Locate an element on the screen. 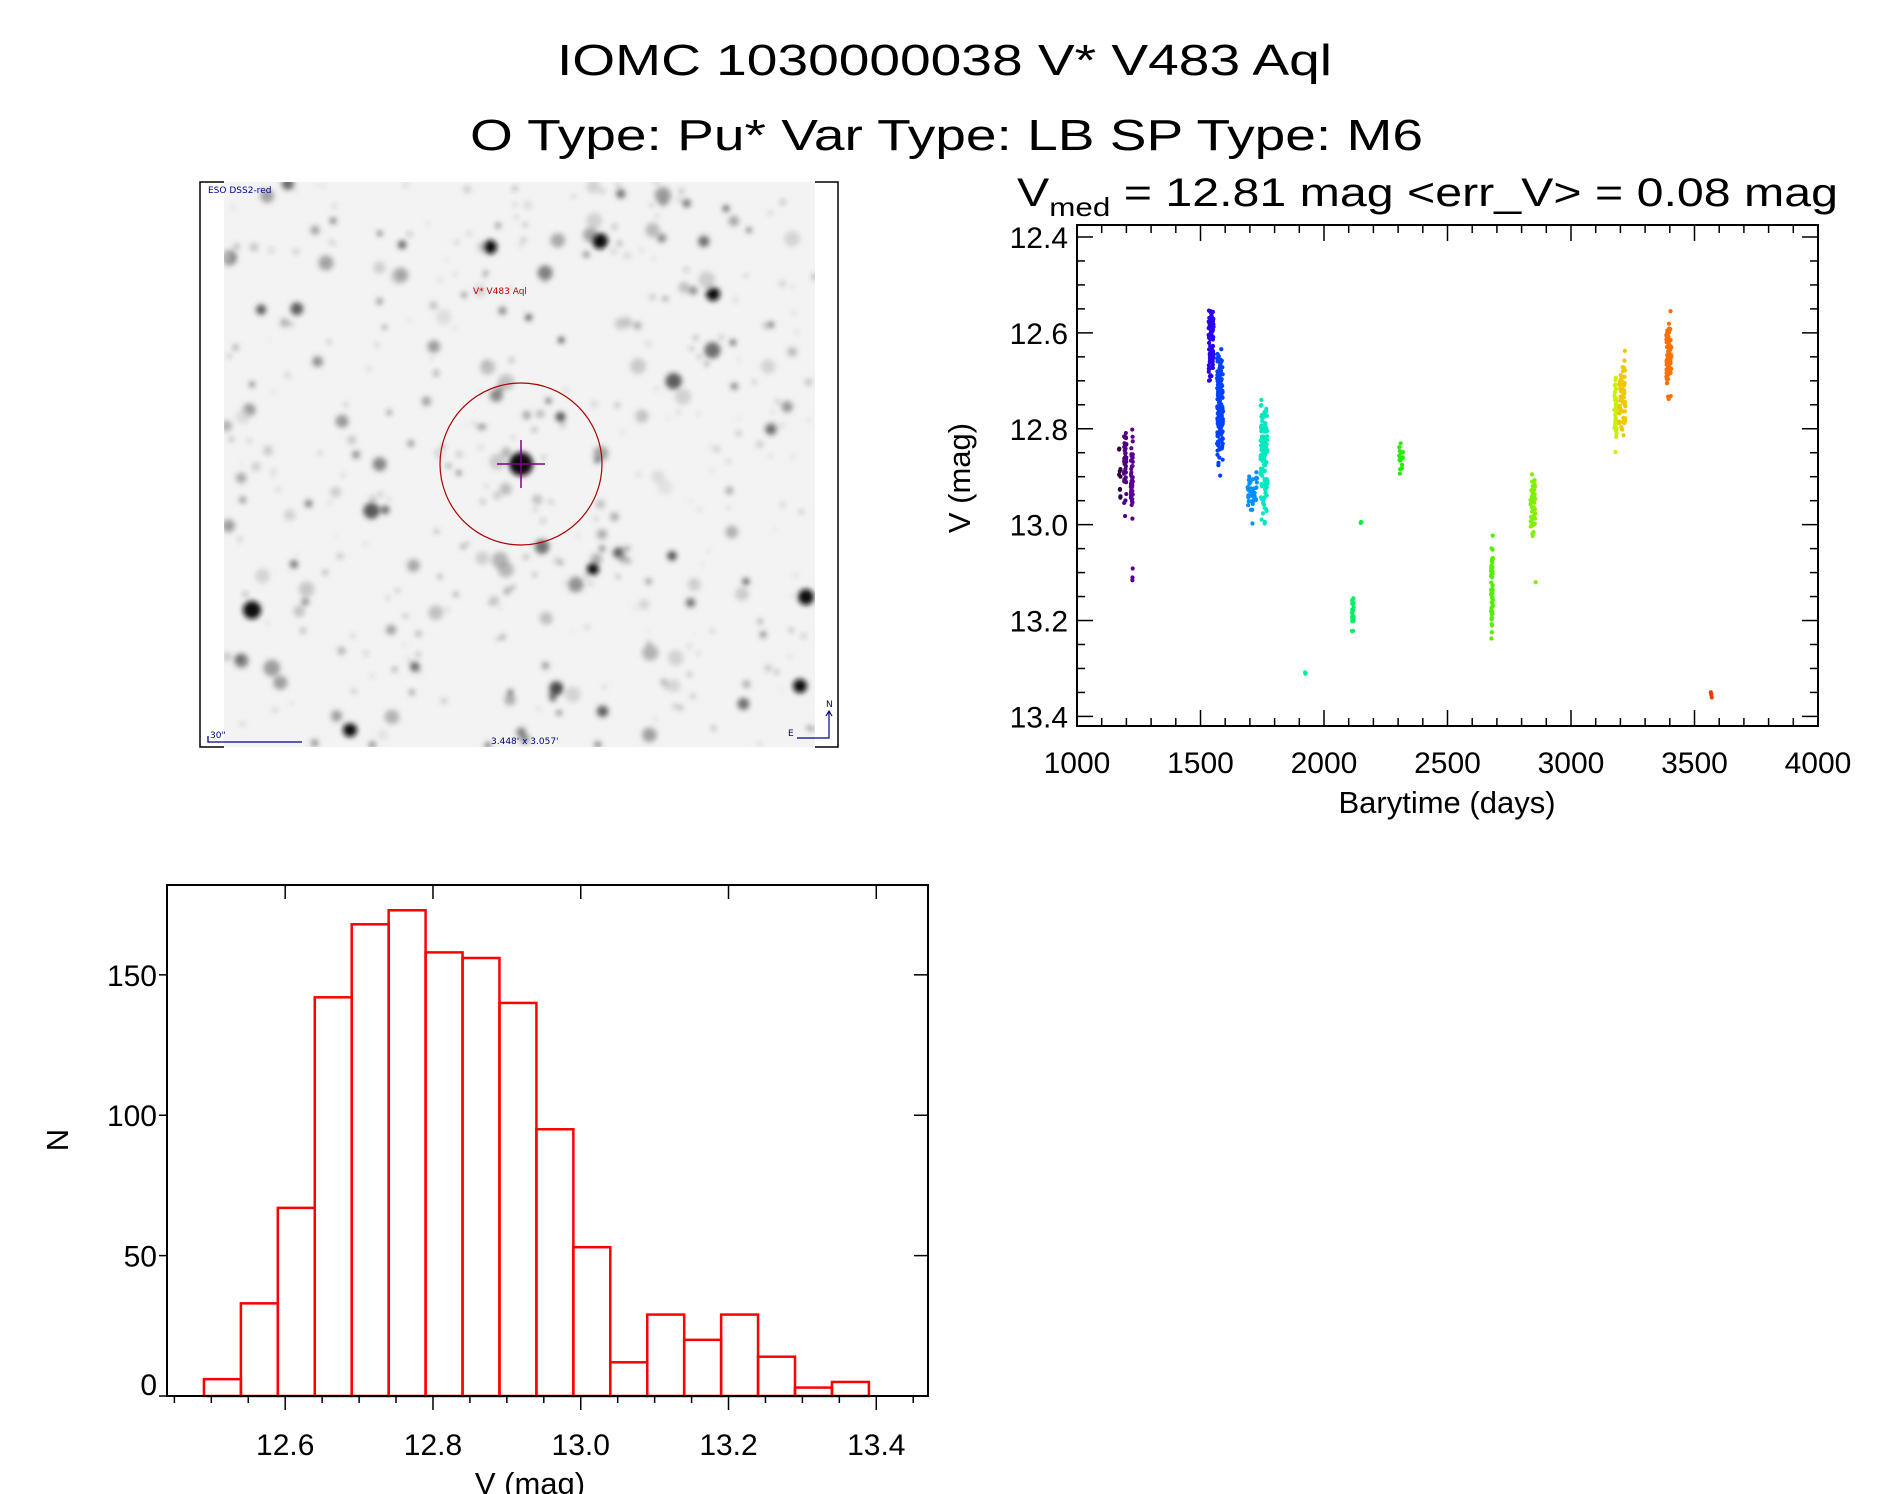 This screenshot has width=1889, height=1494. y-tick-label: 13.2 is located at coordinates (1039, 622).